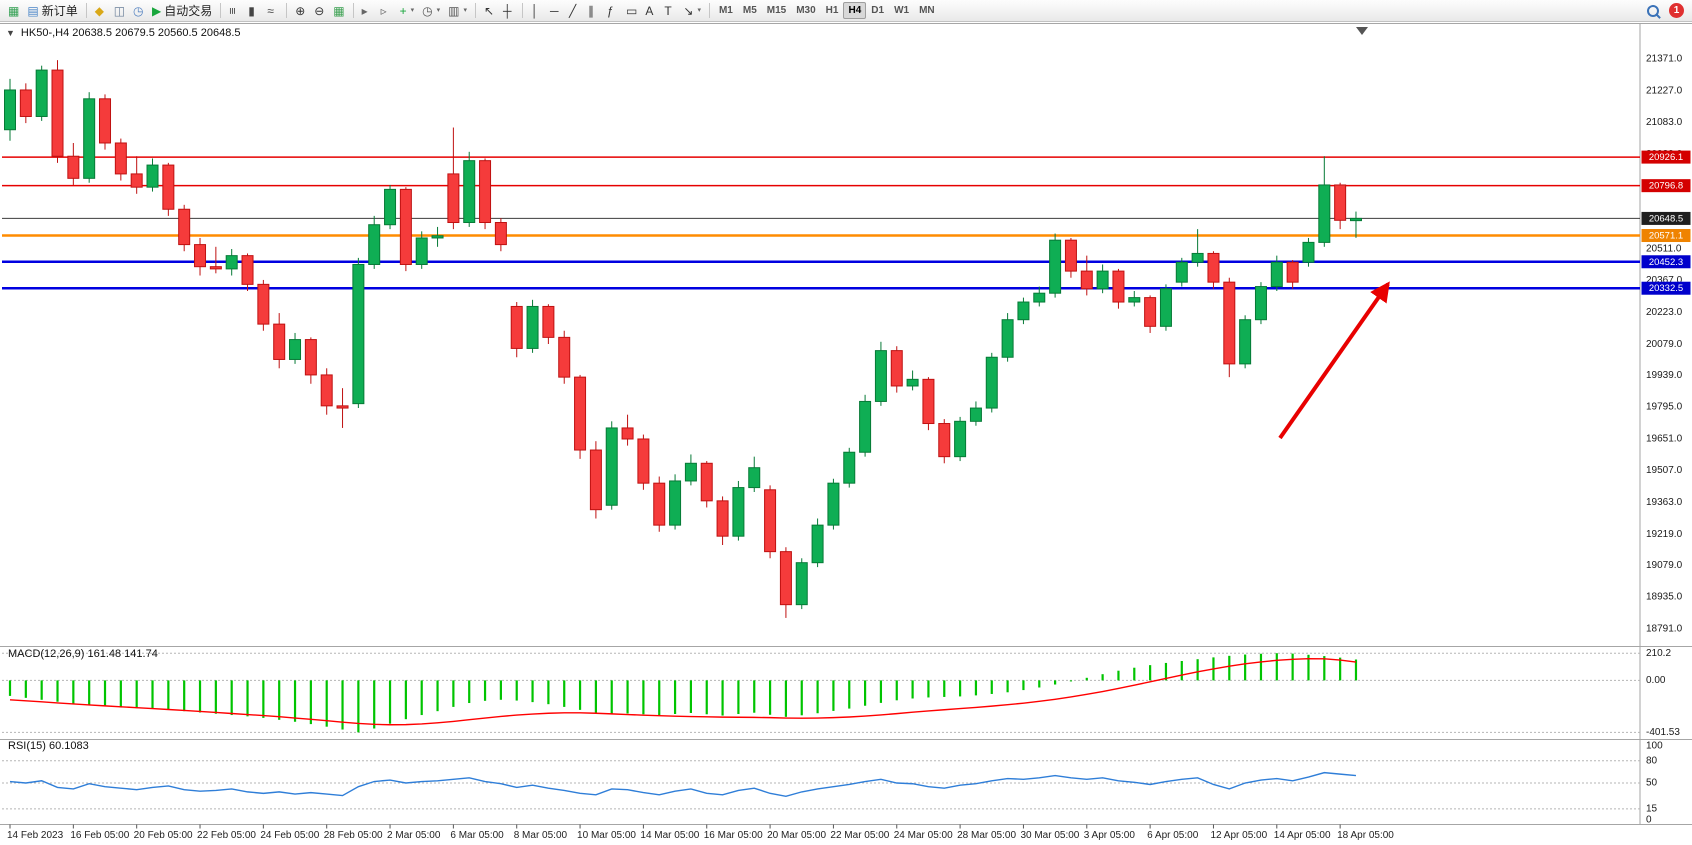 The width and height of the screenshot is (1692, 845). I want to click on price-badge: 20926.1, so click(1666, 157).